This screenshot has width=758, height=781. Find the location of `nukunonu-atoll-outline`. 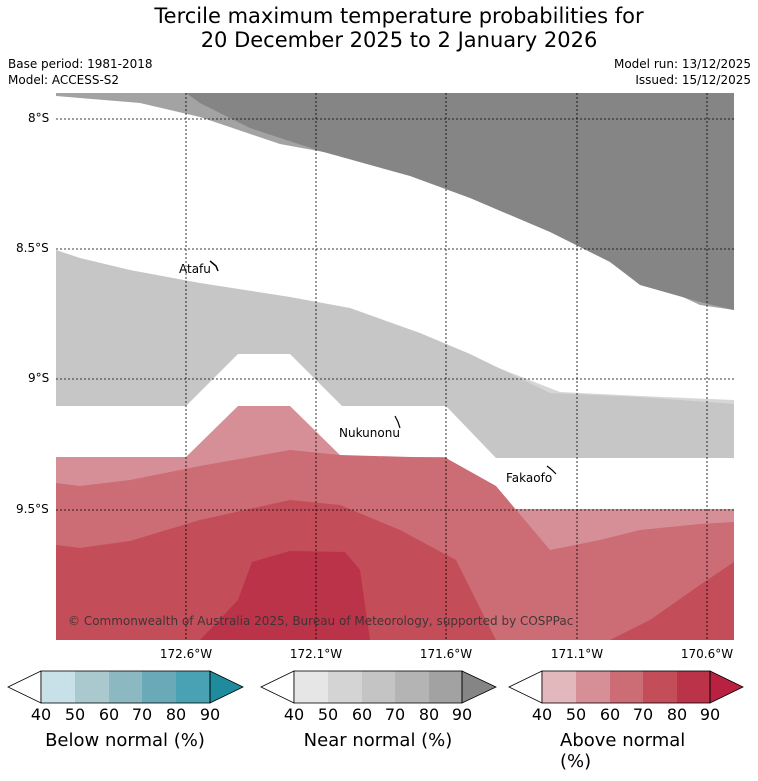

nukunonu-atoll-outline is located at coordinates (397, 422).